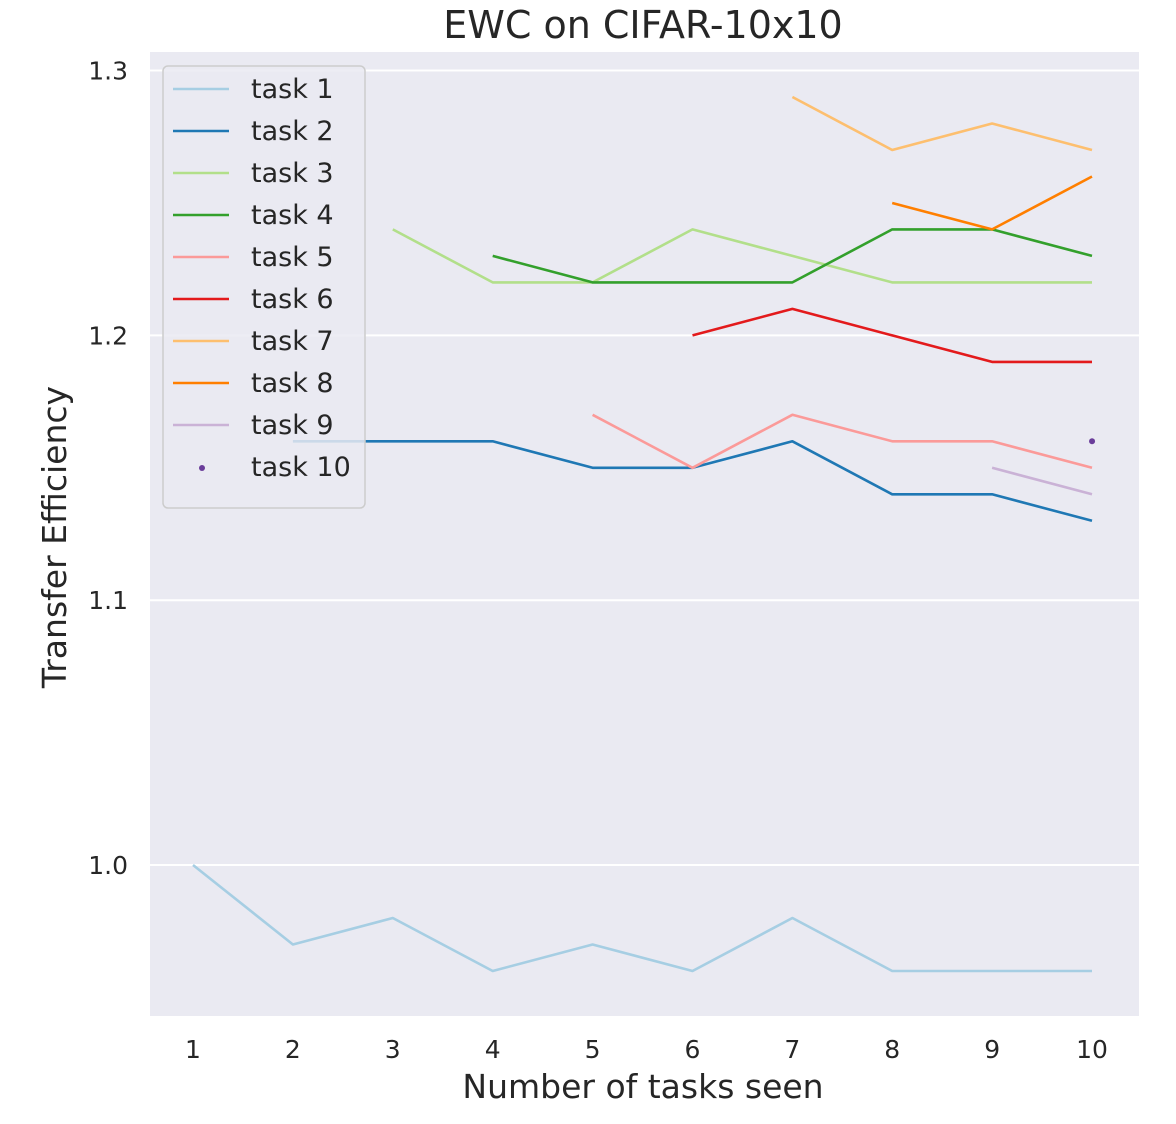 This screenshot has width=1176, height=1124. What do you see at coordinates (292, 299) in the screenshot?
I see `legend-label-task-6: task 6` at bounding box center [292, 299].